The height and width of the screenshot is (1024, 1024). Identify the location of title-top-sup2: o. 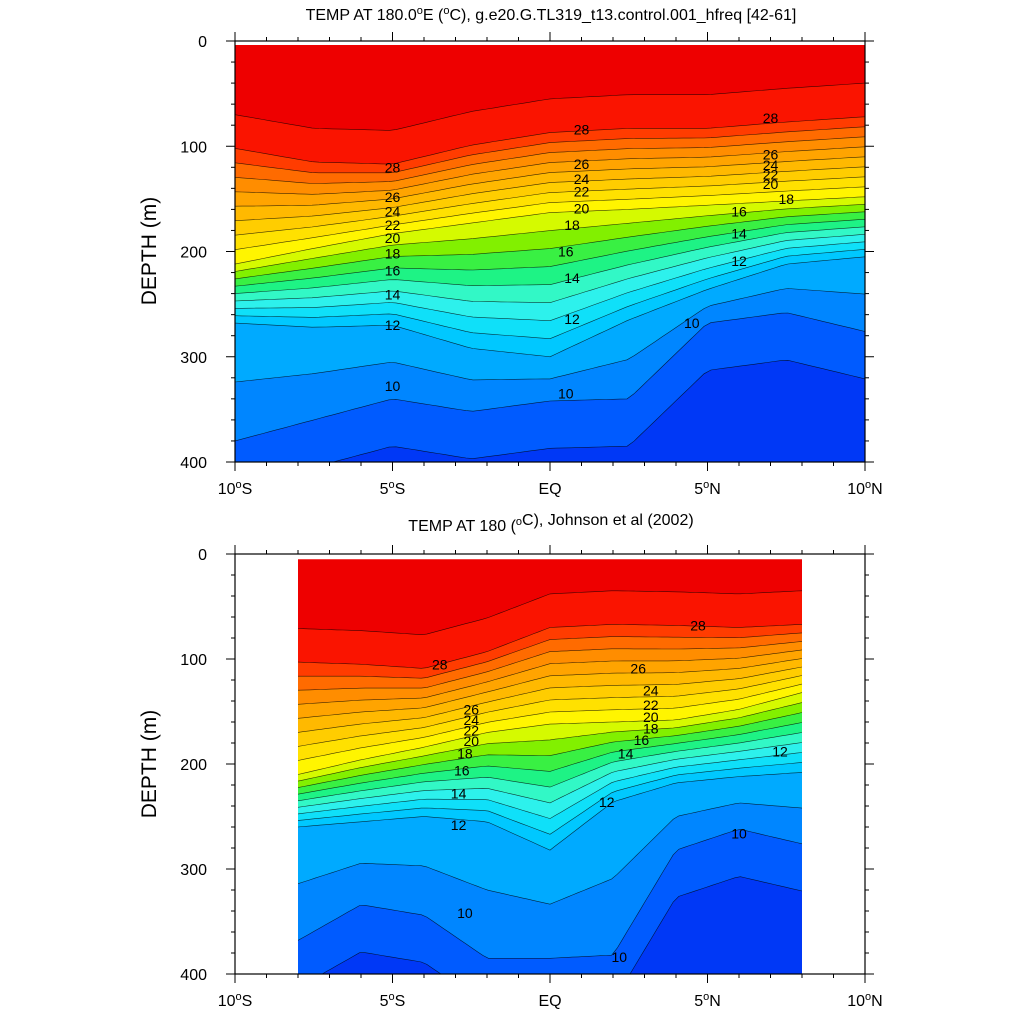
(446, 11).